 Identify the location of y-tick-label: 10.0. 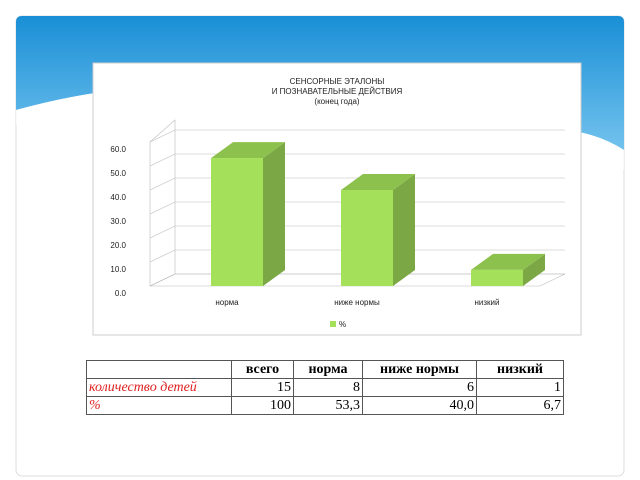
(118, 269).